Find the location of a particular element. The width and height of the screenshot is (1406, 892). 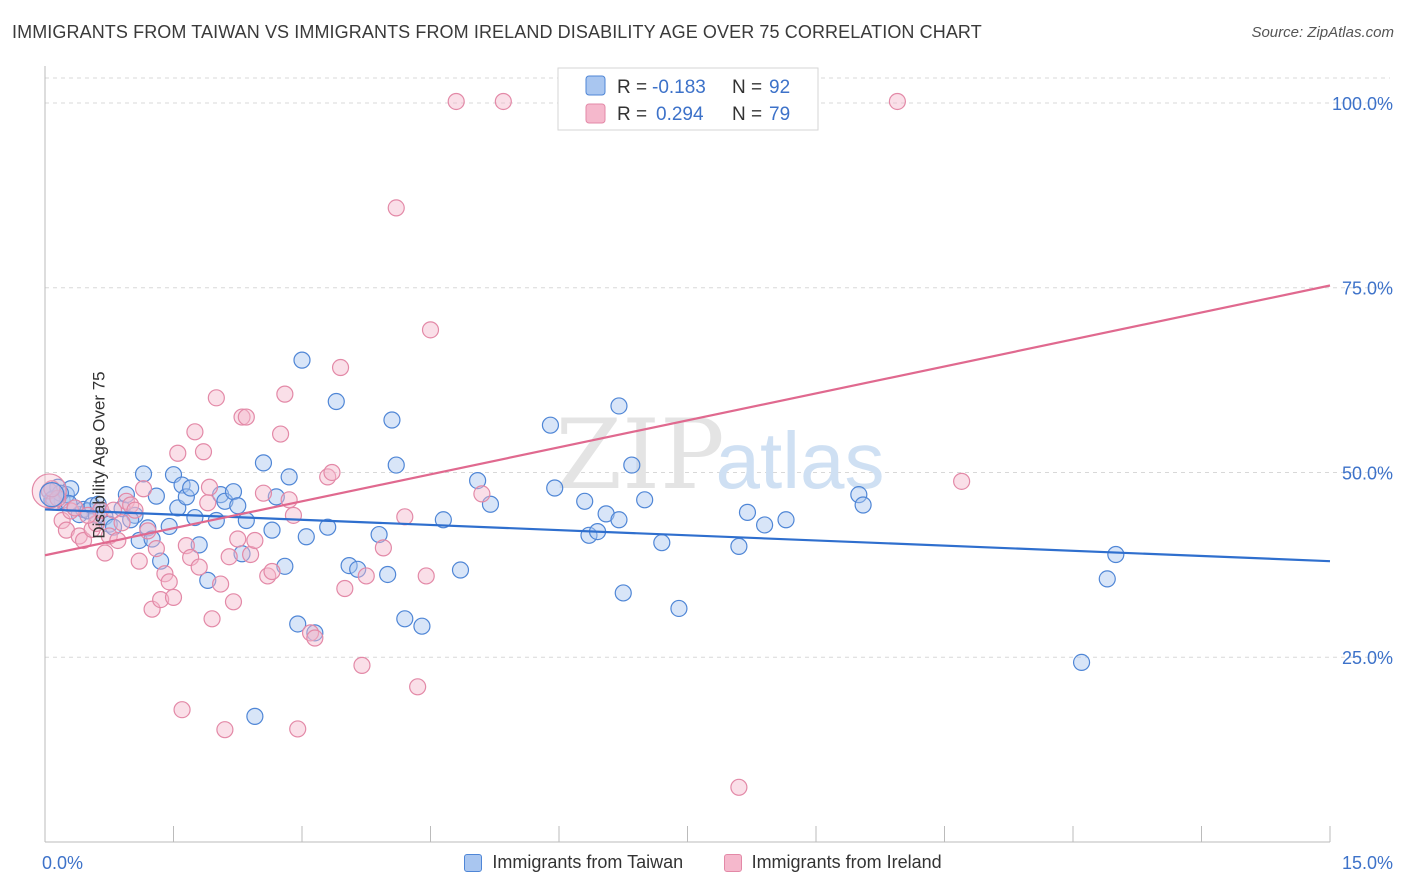

bottom-legend-ireland-label: Immigrants from Ireland is located at coordinates (846, 862).